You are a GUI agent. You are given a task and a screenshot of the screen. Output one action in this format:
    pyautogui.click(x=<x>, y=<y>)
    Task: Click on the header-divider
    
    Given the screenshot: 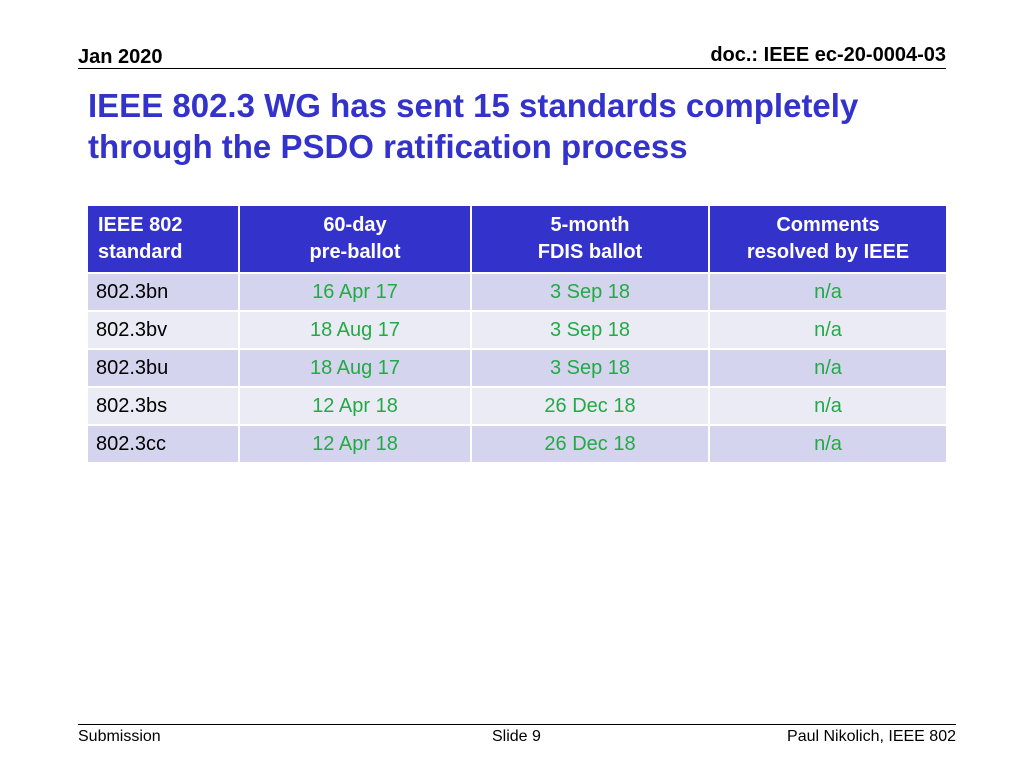 What is the action you would take?
    pyautogui.click(x=512, y=68)
    